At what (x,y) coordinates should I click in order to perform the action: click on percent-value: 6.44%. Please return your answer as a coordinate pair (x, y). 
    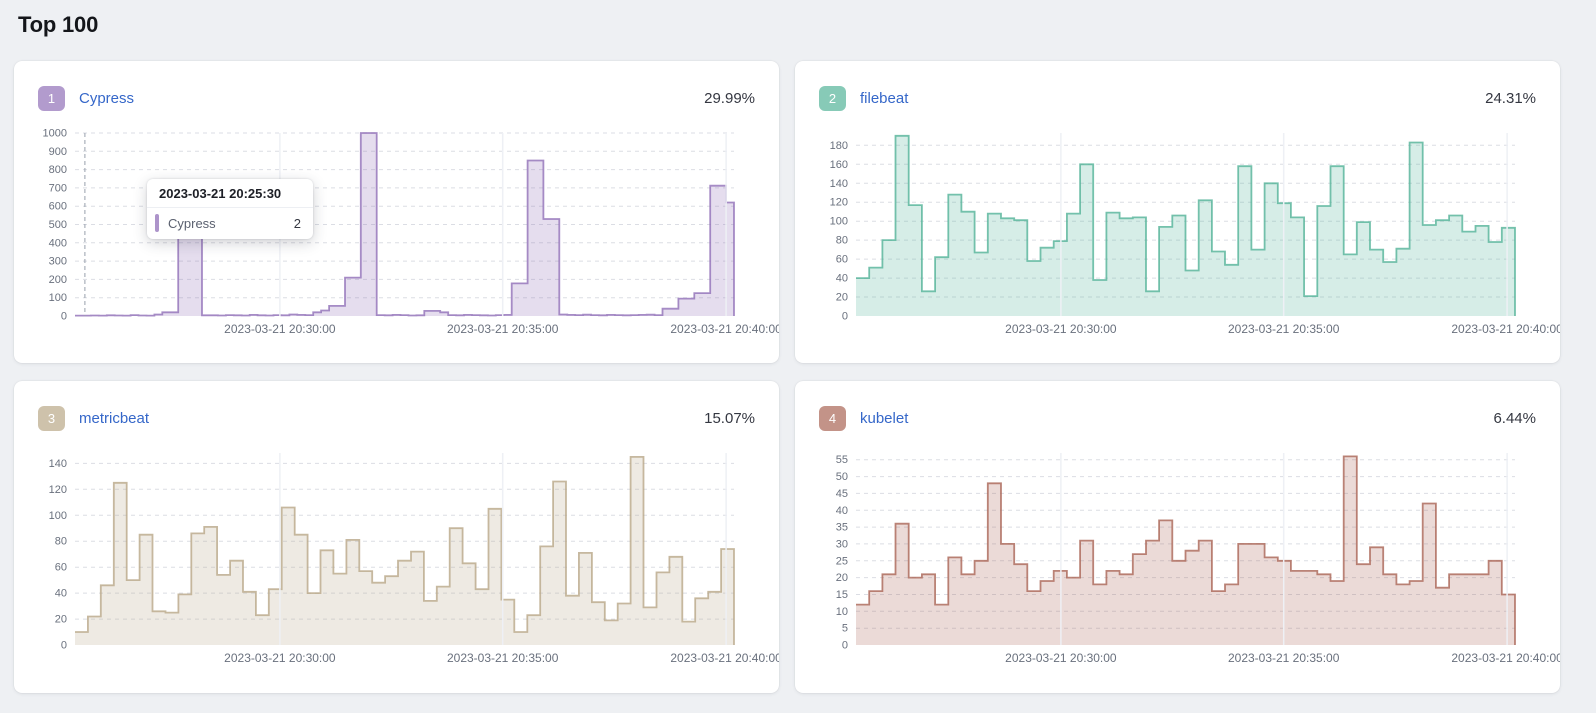
    Looking at the image, I should click on (1514, 418).